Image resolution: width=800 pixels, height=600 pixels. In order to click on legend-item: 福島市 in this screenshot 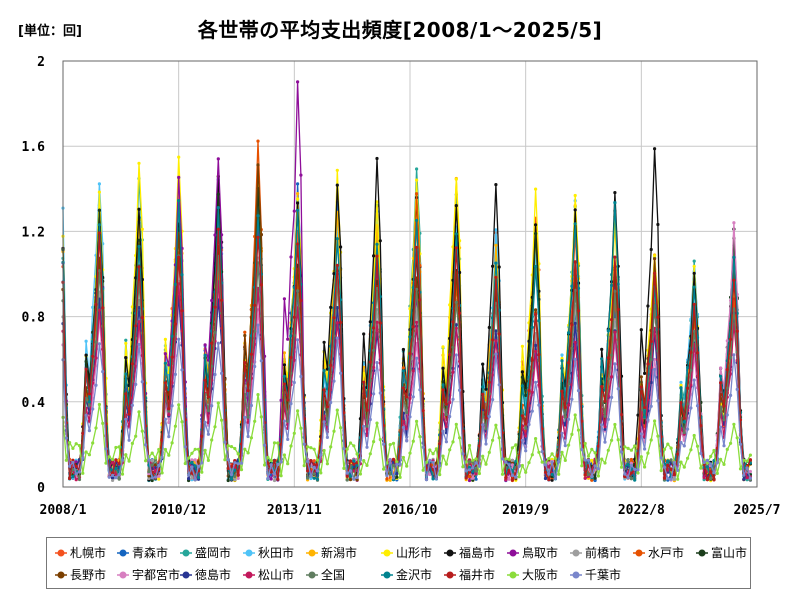, I will do `click(469, 552)`.